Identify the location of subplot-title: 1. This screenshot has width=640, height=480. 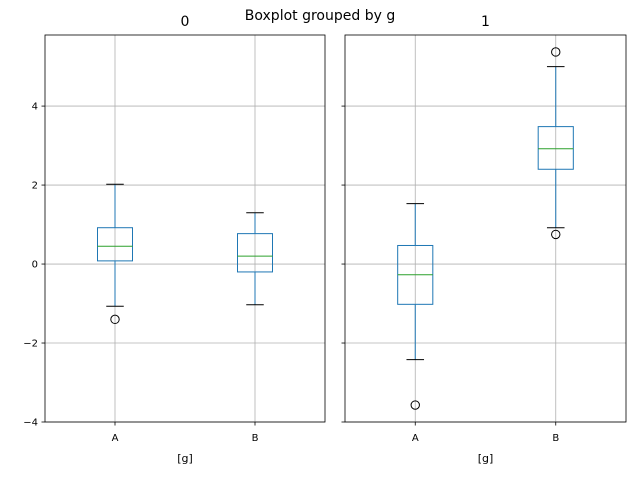
(485, 22).